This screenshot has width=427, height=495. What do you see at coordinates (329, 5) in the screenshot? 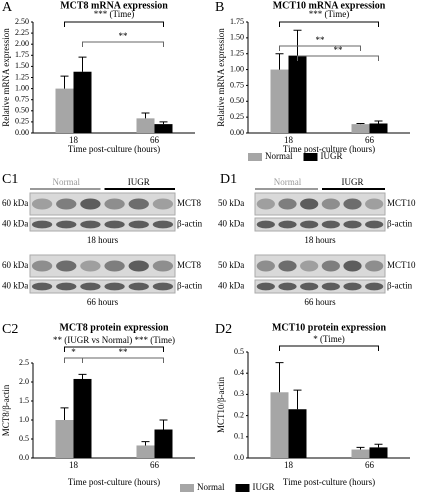
I see `chart-title: MCT10 mRNA expression` at bounding box center [329, 5].